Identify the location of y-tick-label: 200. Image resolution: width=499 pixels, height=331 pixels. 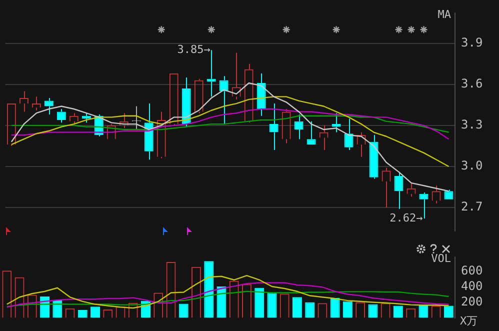
(472, 301).